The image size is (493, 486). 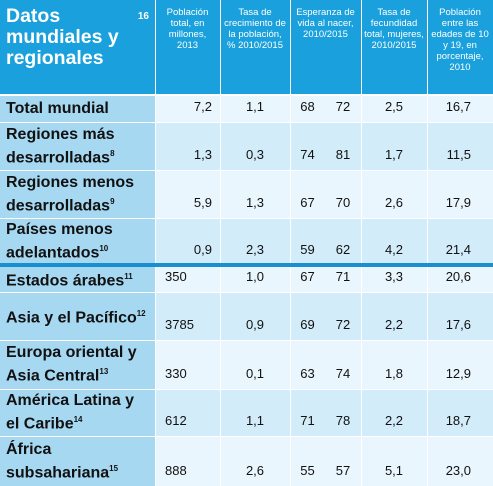 I want to click on cell-pop: 0,9, so click(x=187, y=241).